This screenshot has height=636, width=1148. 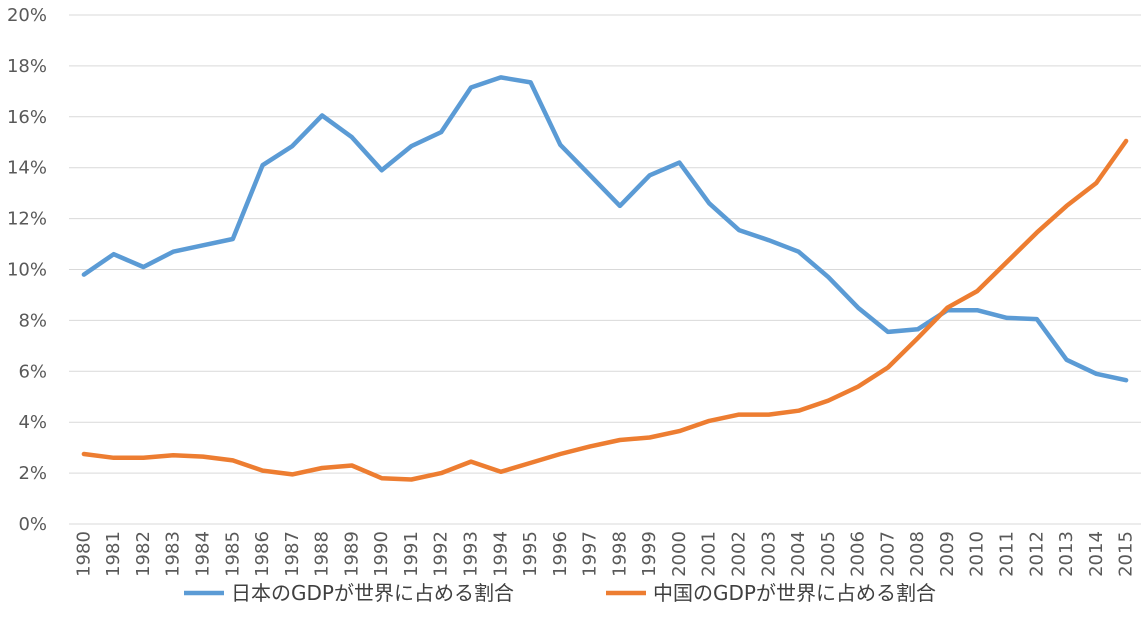 I want to click on x-tick-label: 1998, so click(x=619, y=554).